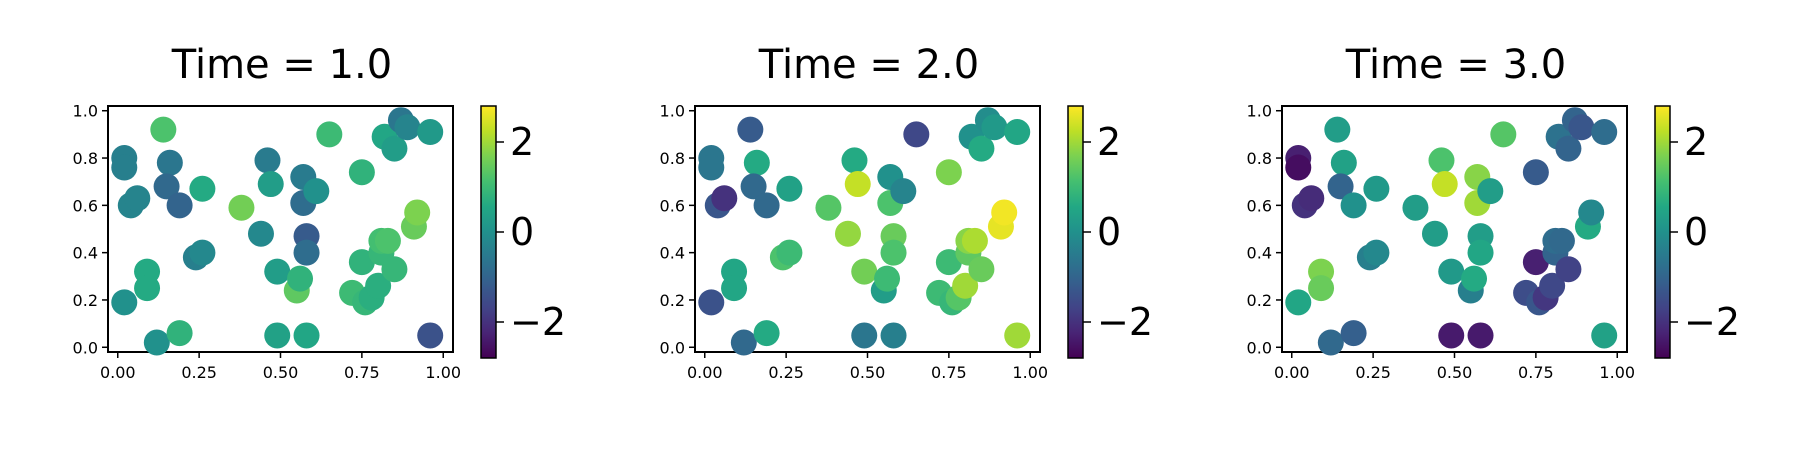  I want to click on y-tick-labels: 0.0 0.2 0.4 0.6 0.8 1.0, so click(1259, 230).